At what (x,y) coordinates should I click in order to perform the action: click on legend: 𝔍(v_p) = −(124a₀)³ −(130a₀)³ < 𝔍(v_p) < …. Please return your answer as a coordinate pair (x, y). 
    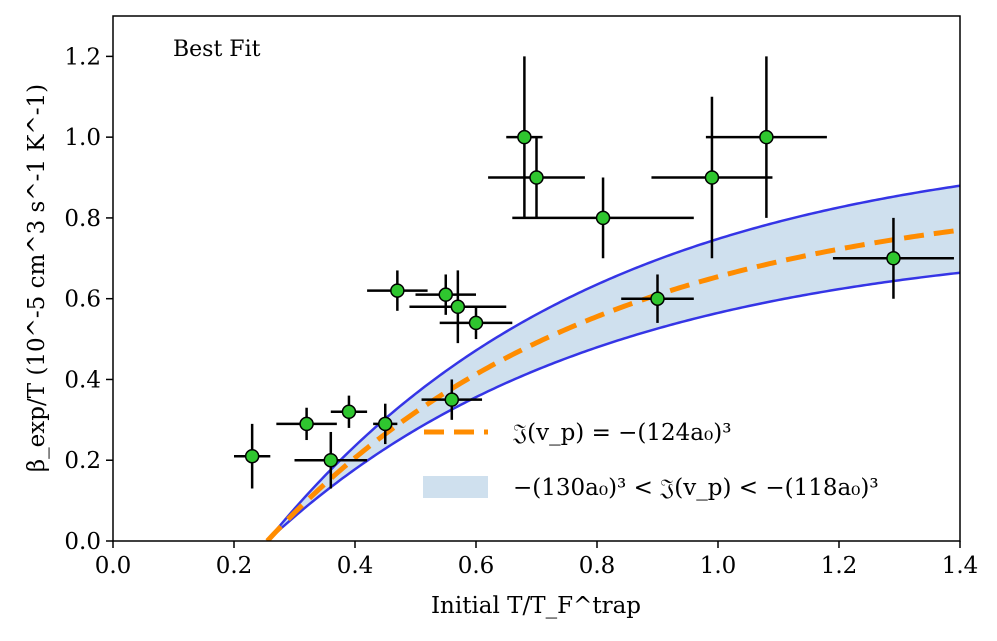
    Looking at the image, I should click on (651, 460).